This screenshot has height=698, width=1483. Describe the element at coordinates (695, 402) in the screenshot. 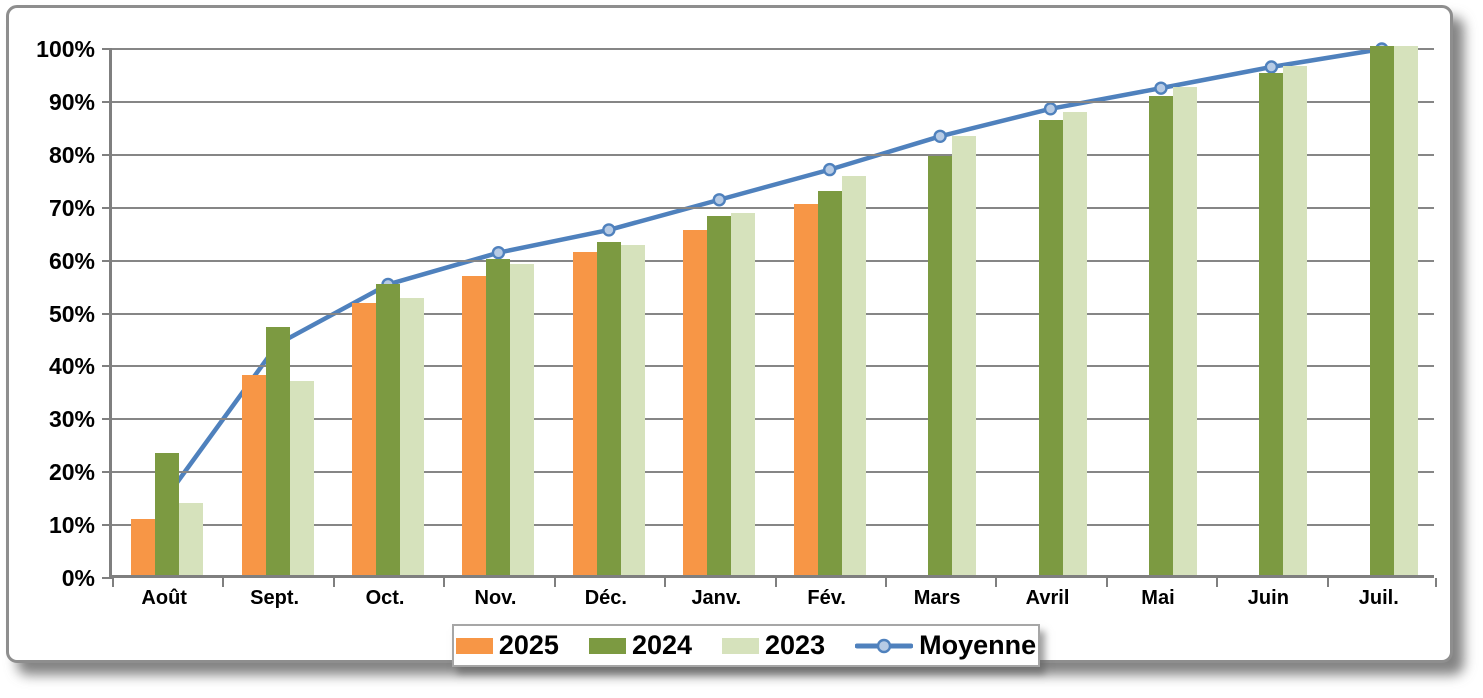

I see `bar-2025-Janv.` at that location.